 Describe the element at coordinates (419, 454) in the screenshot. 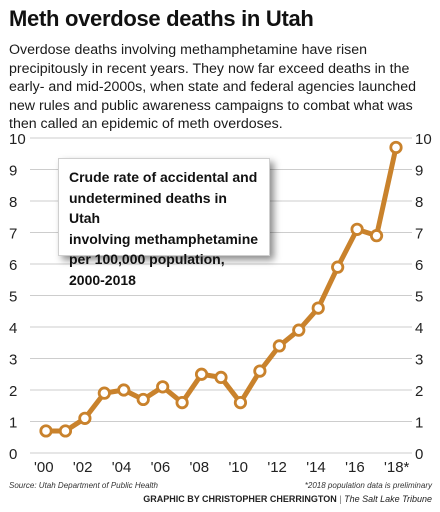

I see `y-tick-label-right: 0` at that location.